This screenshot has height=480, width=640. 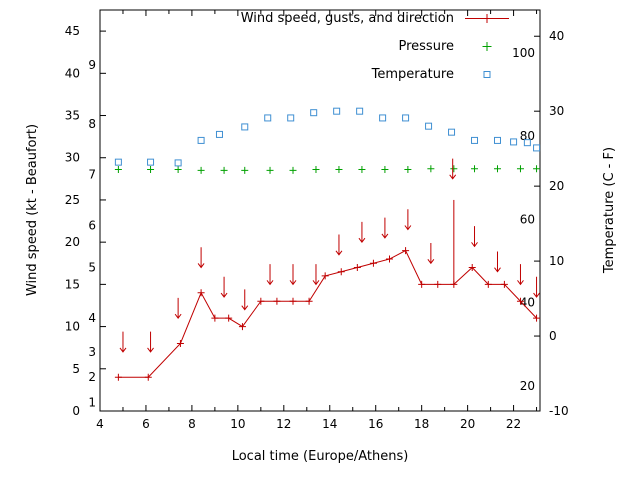 What do you see at coordinates (347, 18) in the screenshot?
I see `legend-label-wind: Wind speed, gusts, and direction` at bounding box center [347, 18].